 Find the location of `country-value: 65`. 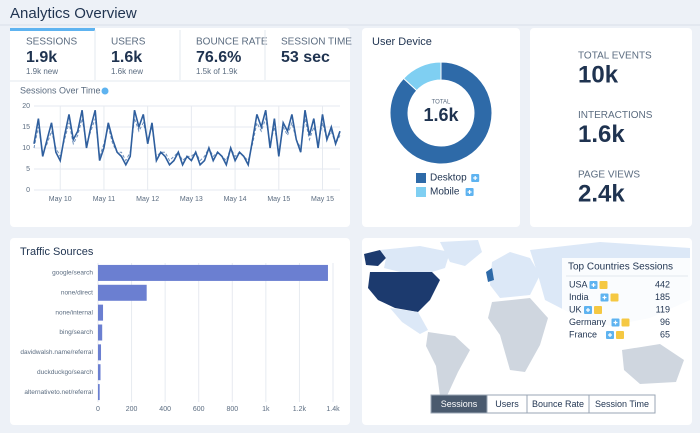

country-value: 65 is located at coordinates (665, 334).